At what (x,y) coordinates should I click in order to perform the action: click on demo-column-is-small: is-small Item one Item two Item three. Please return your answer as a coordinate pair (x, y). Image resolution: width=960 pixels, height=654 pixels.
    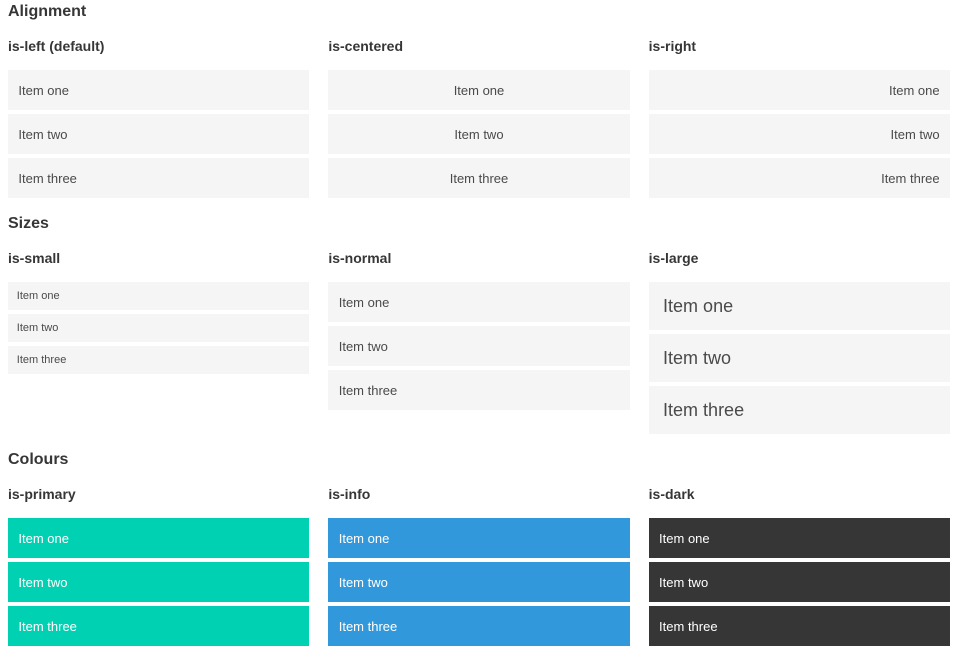
    Looking at the image, I should click on (159, 312).